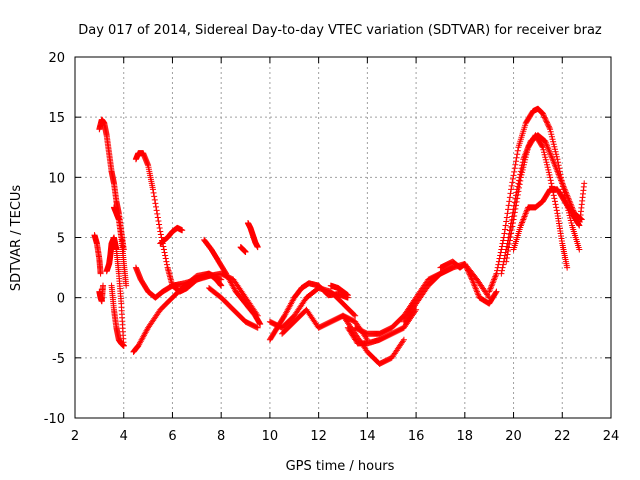 Image resolution: width=640 pixels, height=480 pixels. I want to click on y-tick-label: 0, so click(61, 299).